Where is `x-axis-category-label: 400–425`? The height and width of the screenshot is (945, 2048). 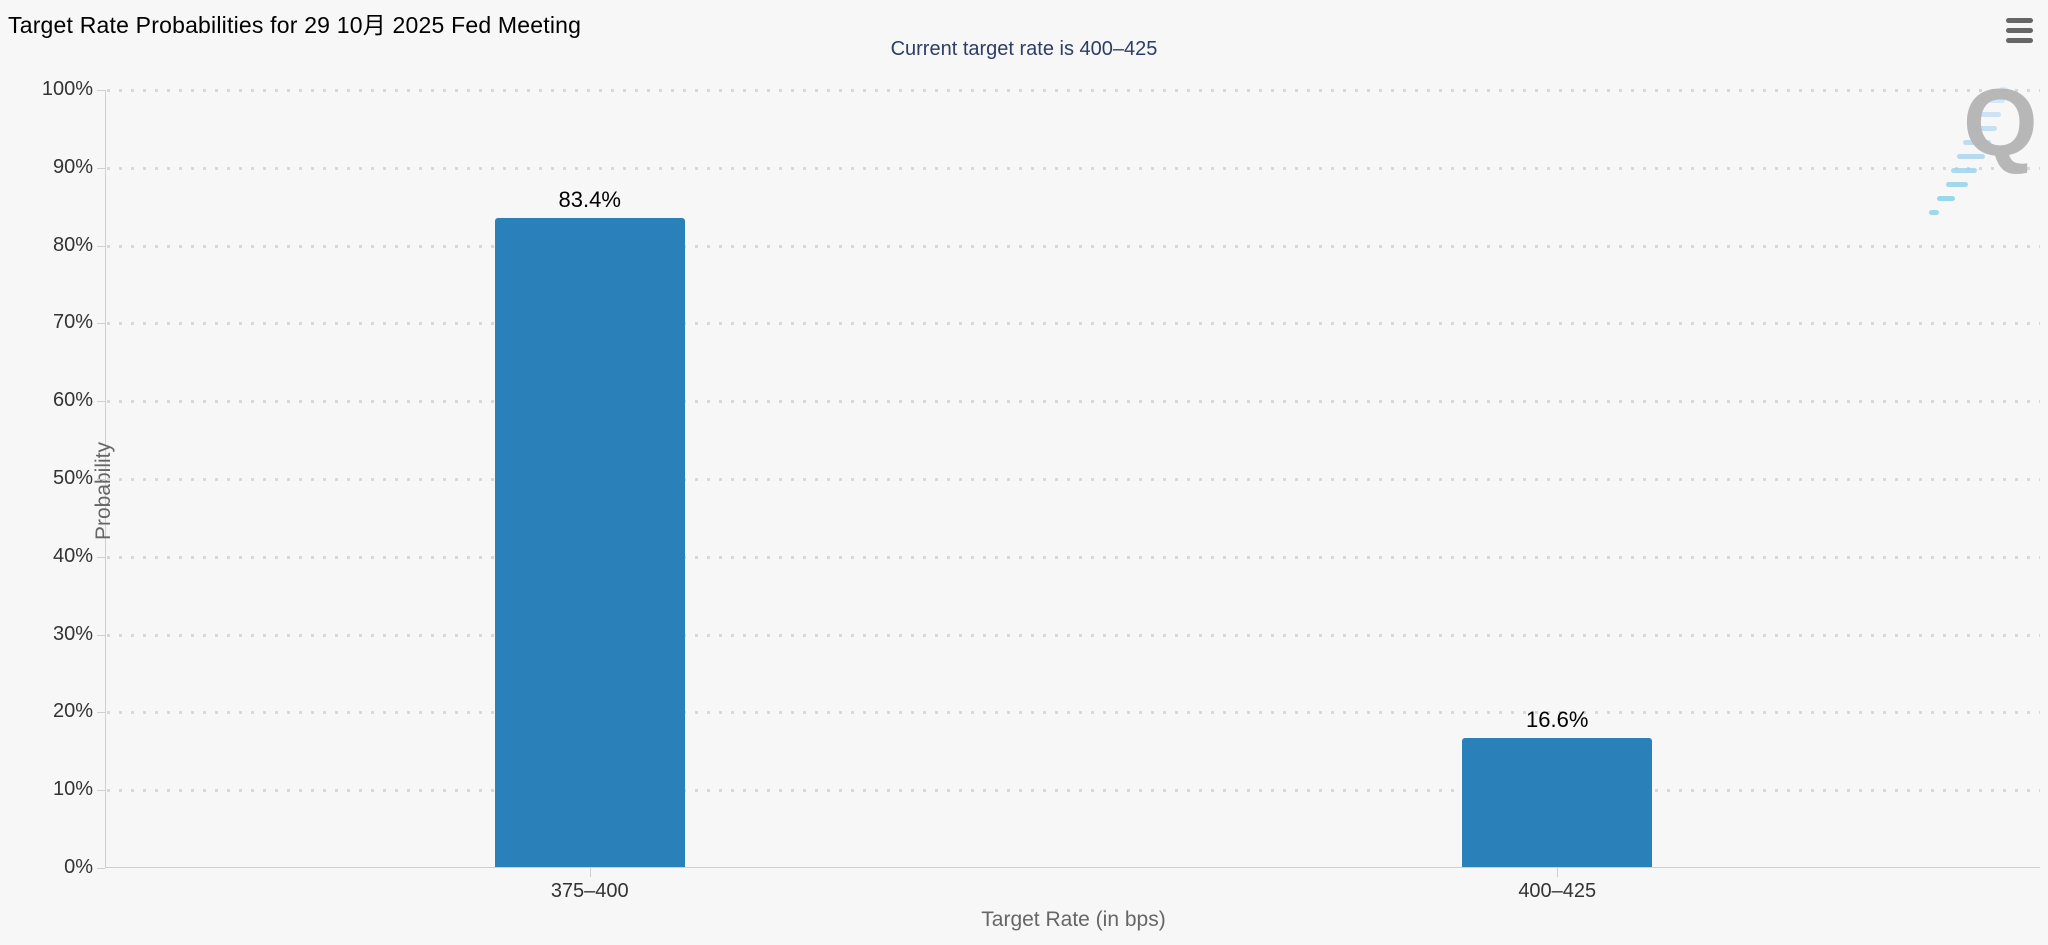
x-axis-category-label: 400–425 is located at coordinates (1557, 891).